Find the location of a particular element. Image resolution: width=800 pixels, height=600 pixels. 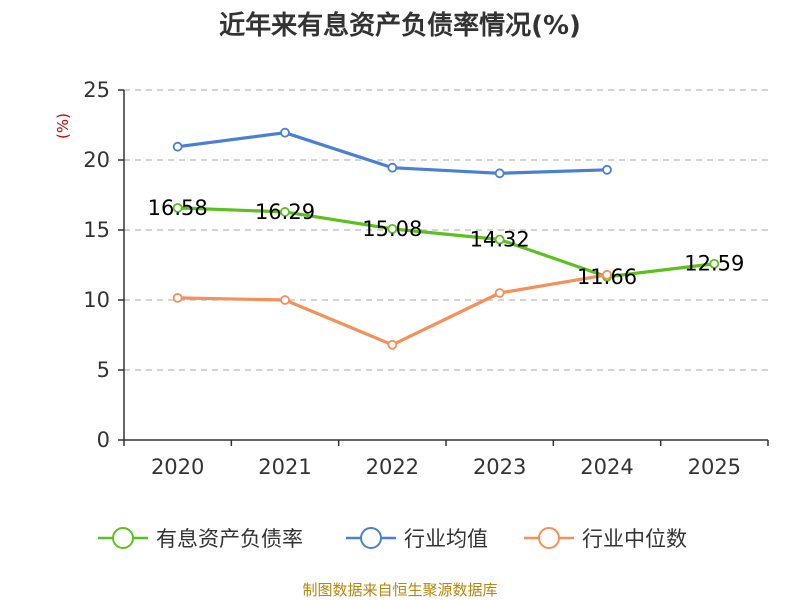

data-label: 11.66 is located at coordinates (607, 277).